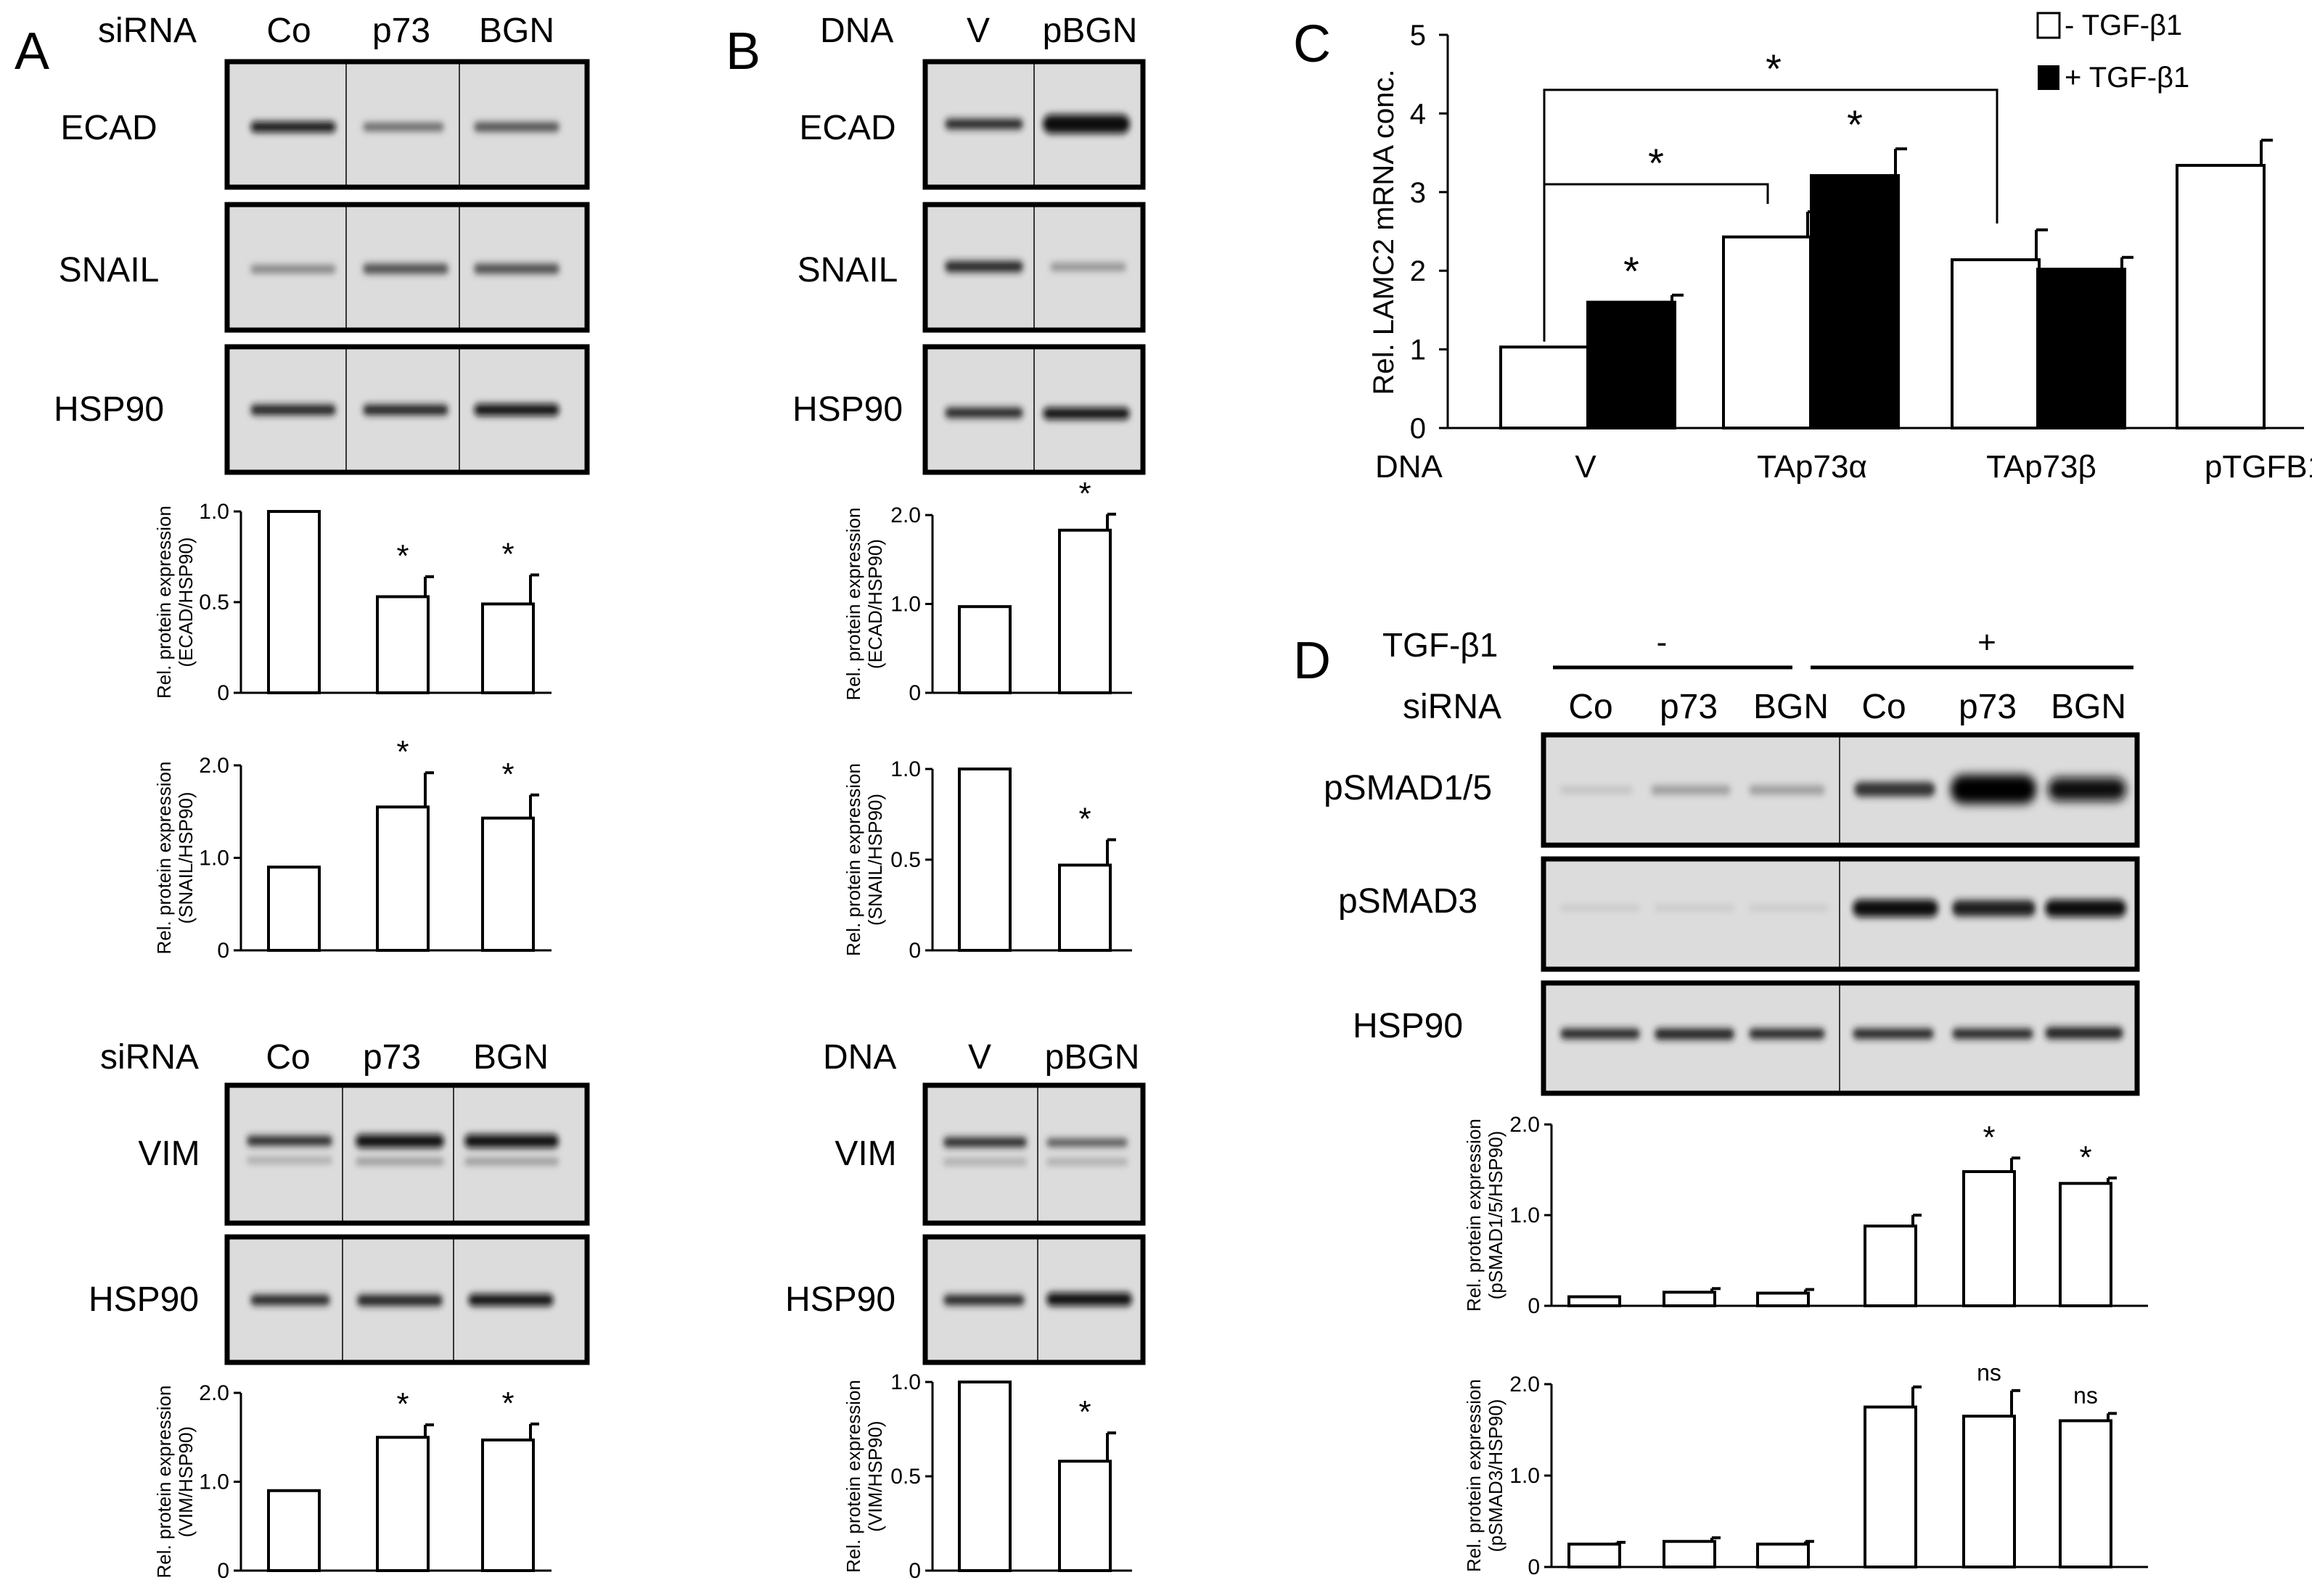  Describe the element at coordinates (1631, 364) in the screenshot. I see `bar-plus-tgf` at that location.